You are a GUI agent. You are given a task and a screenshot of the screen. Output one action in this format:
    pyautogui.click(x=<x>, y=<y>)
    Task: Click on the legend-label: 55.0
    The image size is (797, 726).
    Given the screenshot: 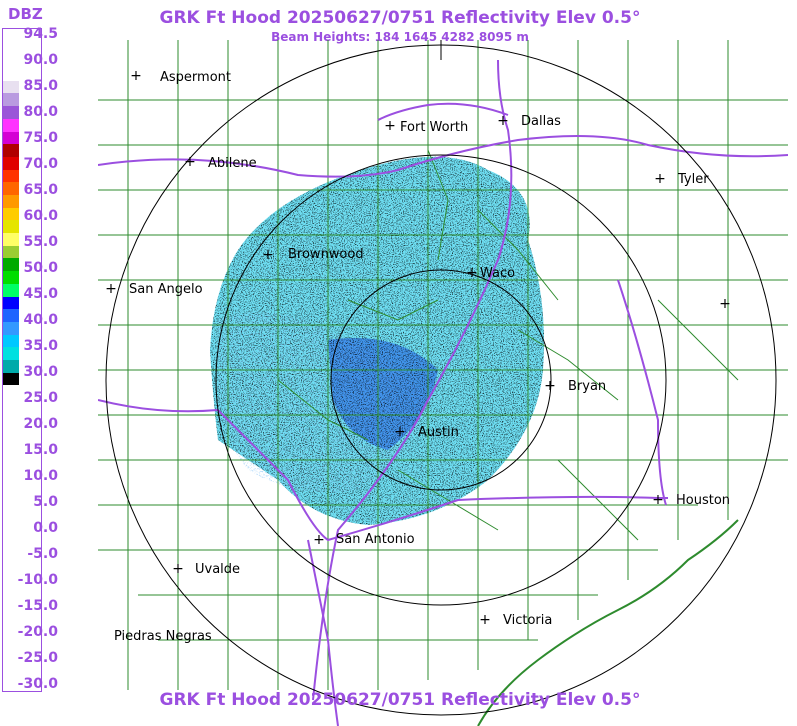 What is the action you would take?
    pyautogui.click(x=40, y=242)
    